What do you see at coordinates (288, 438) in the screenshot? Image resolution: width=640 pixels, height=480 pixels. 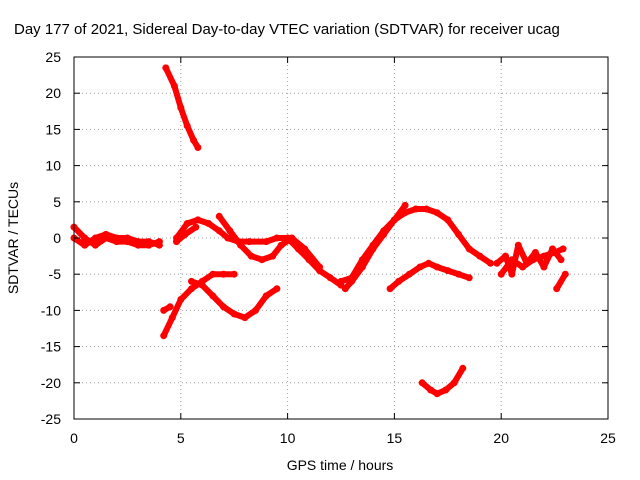 I see `x-tick-label: 10` at bounding box center [288, 438].